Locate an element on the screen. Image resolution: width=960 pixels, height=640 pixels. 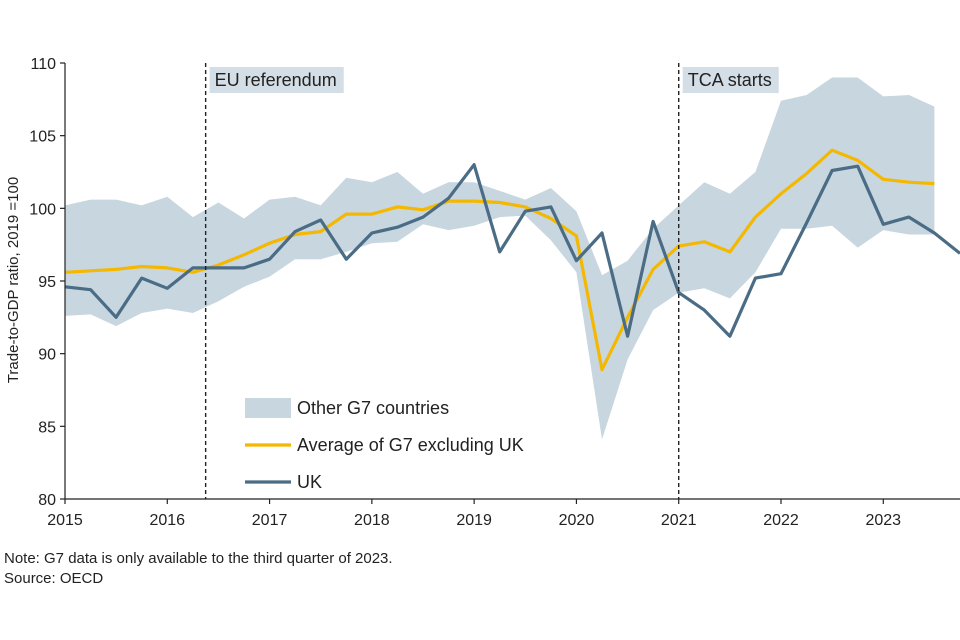
legend-other-g7-swatch is located at coordinates (268, 408).